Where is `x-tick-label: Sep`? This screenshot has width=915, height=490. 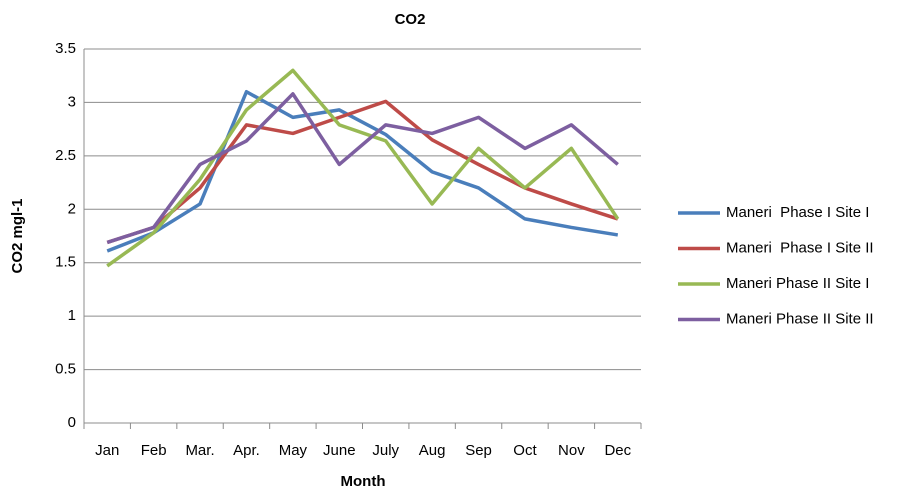 x-tick-label: Sep is located at coordinates (478, 450).